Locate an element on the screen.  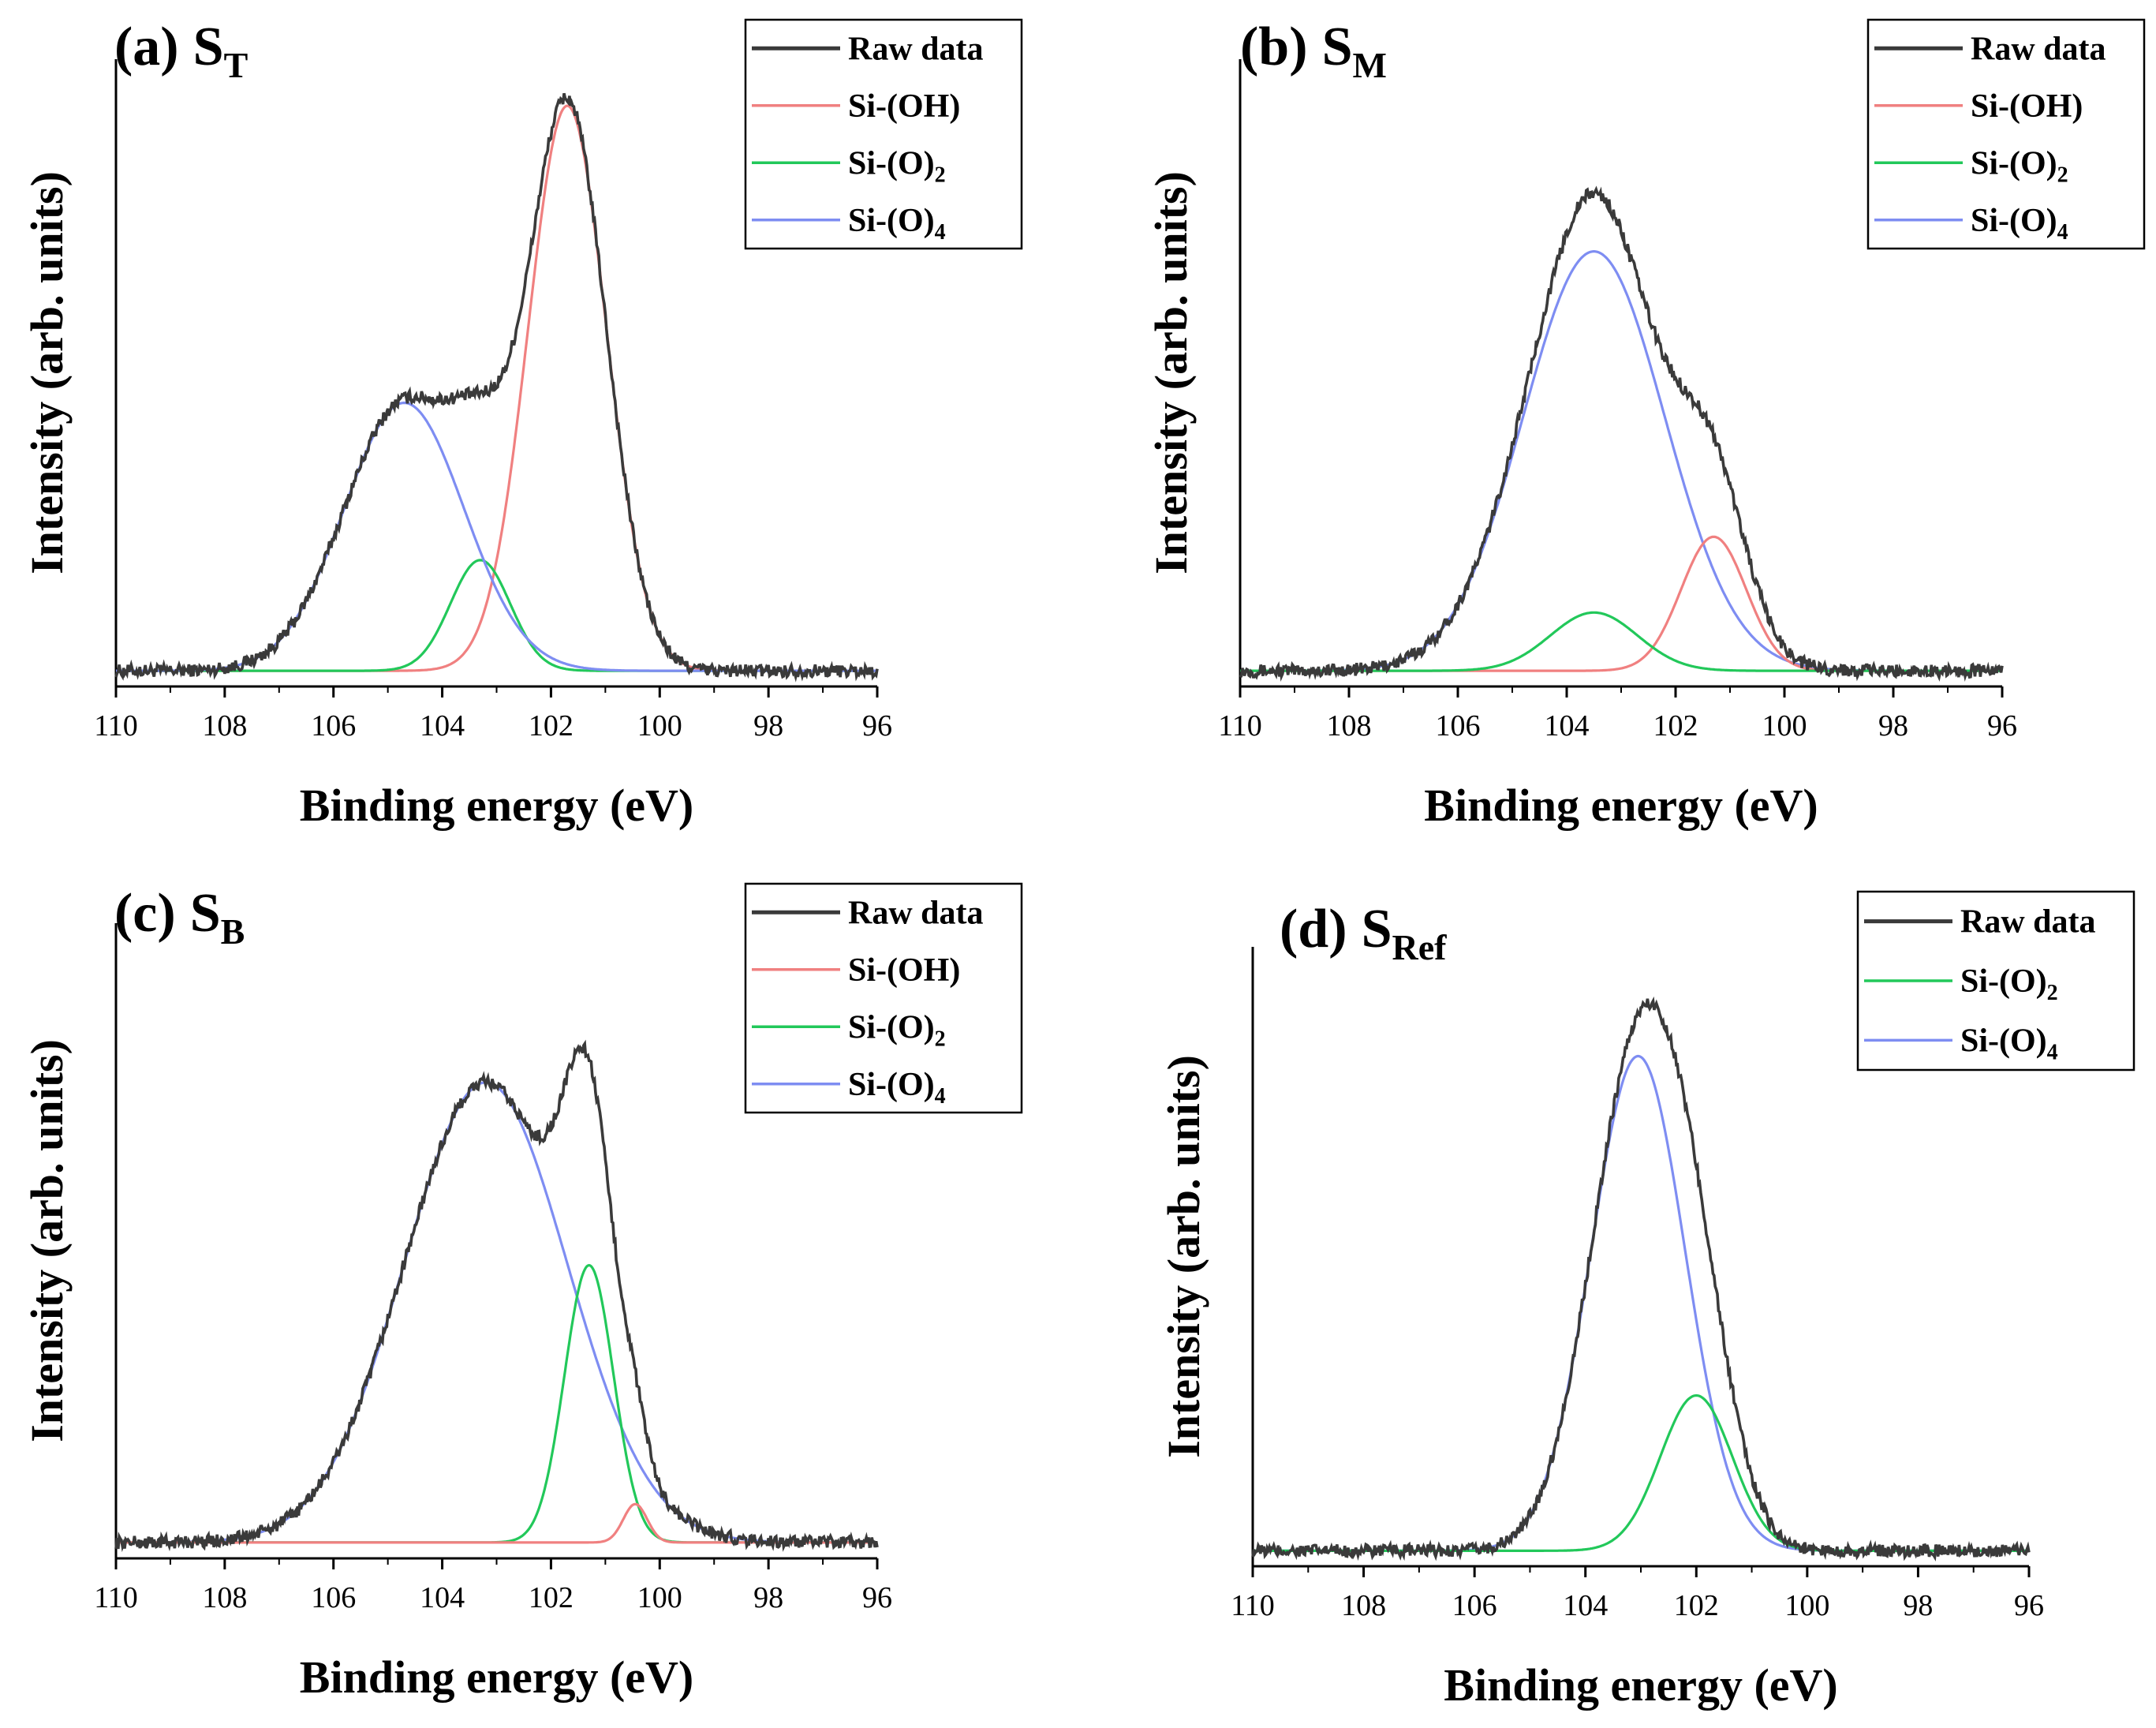
sample-subscript: M is located at coordinates (1370, 65).